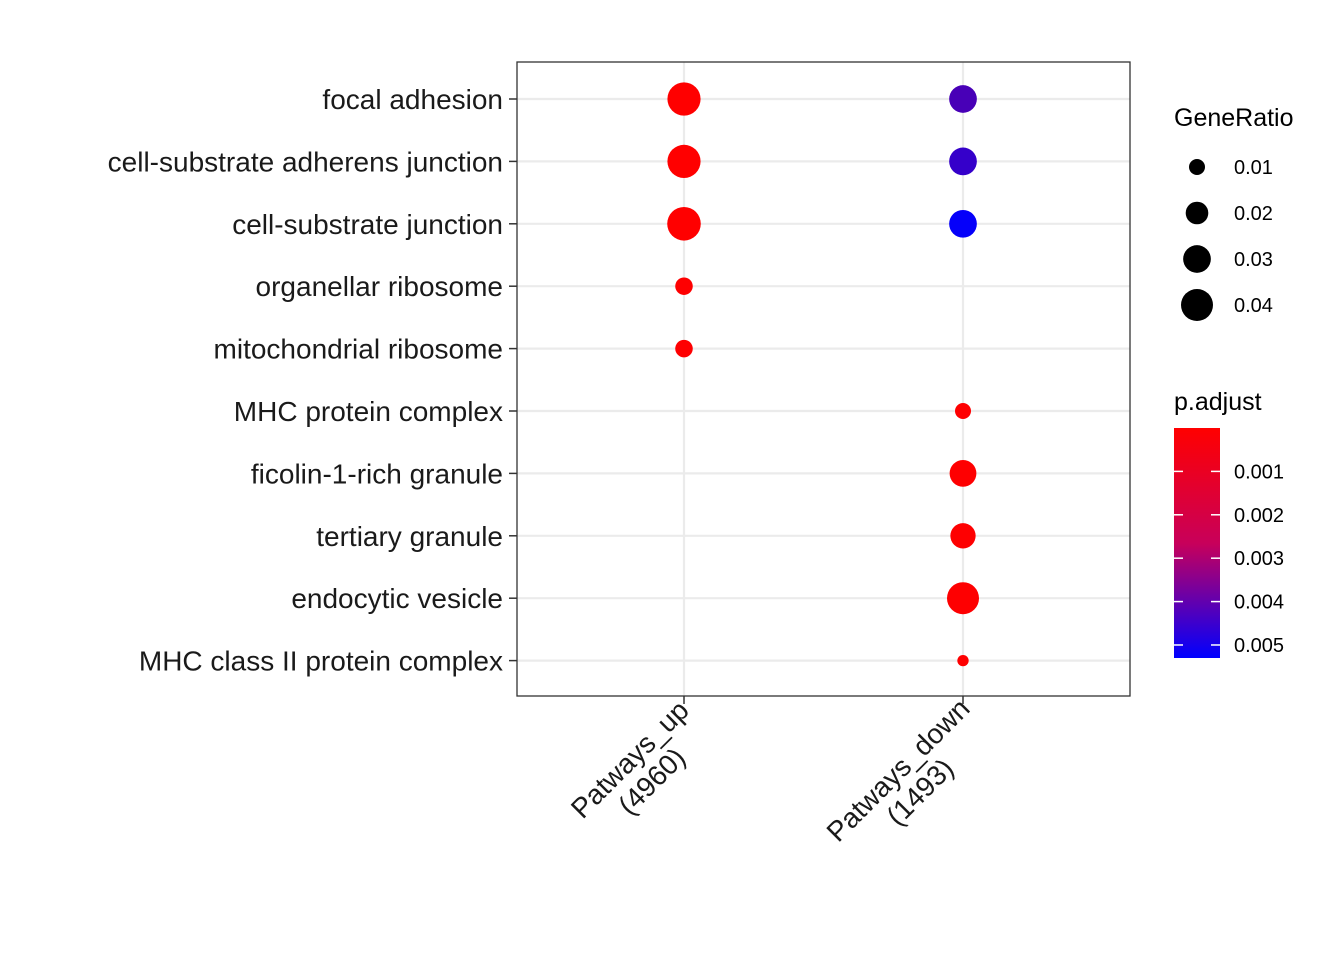  I want to click on color-legend-label: 0.005, so click(1259, 646).